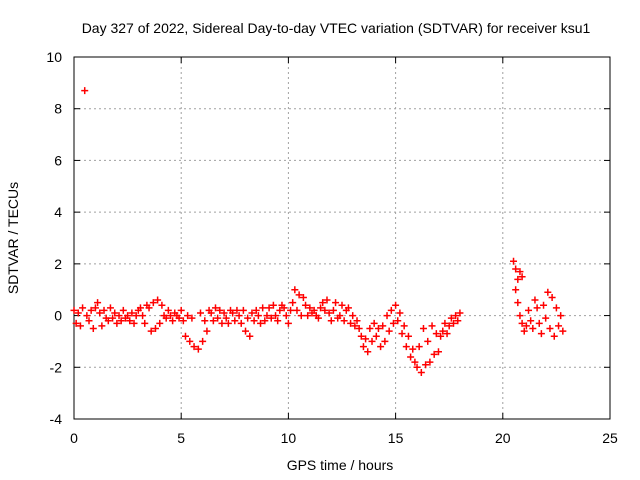 Image resolution: width=640 pixels, height=480 pixels. What do you see at coordinates (58, 264) in the screenshot?
I see `y-tick-label: 2` at bounding box center [58, 264].